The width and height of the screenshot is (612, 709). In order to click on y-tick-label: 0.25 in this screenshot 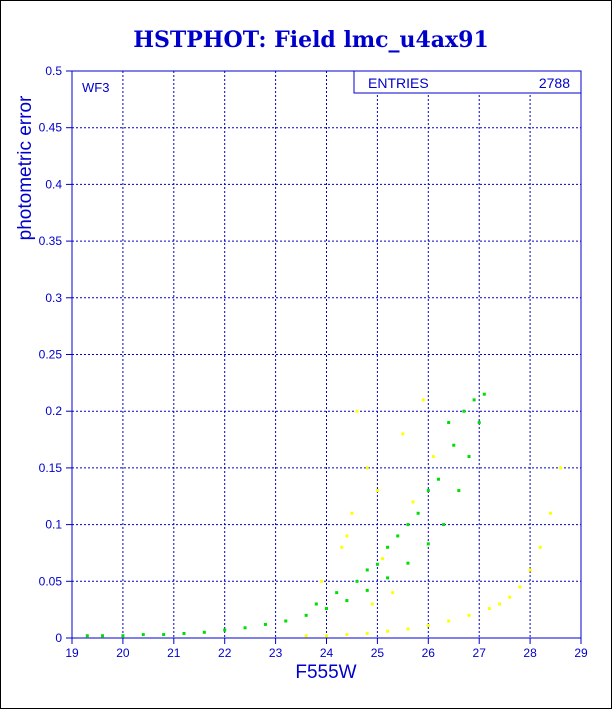, I will do `click(51, 355)`.